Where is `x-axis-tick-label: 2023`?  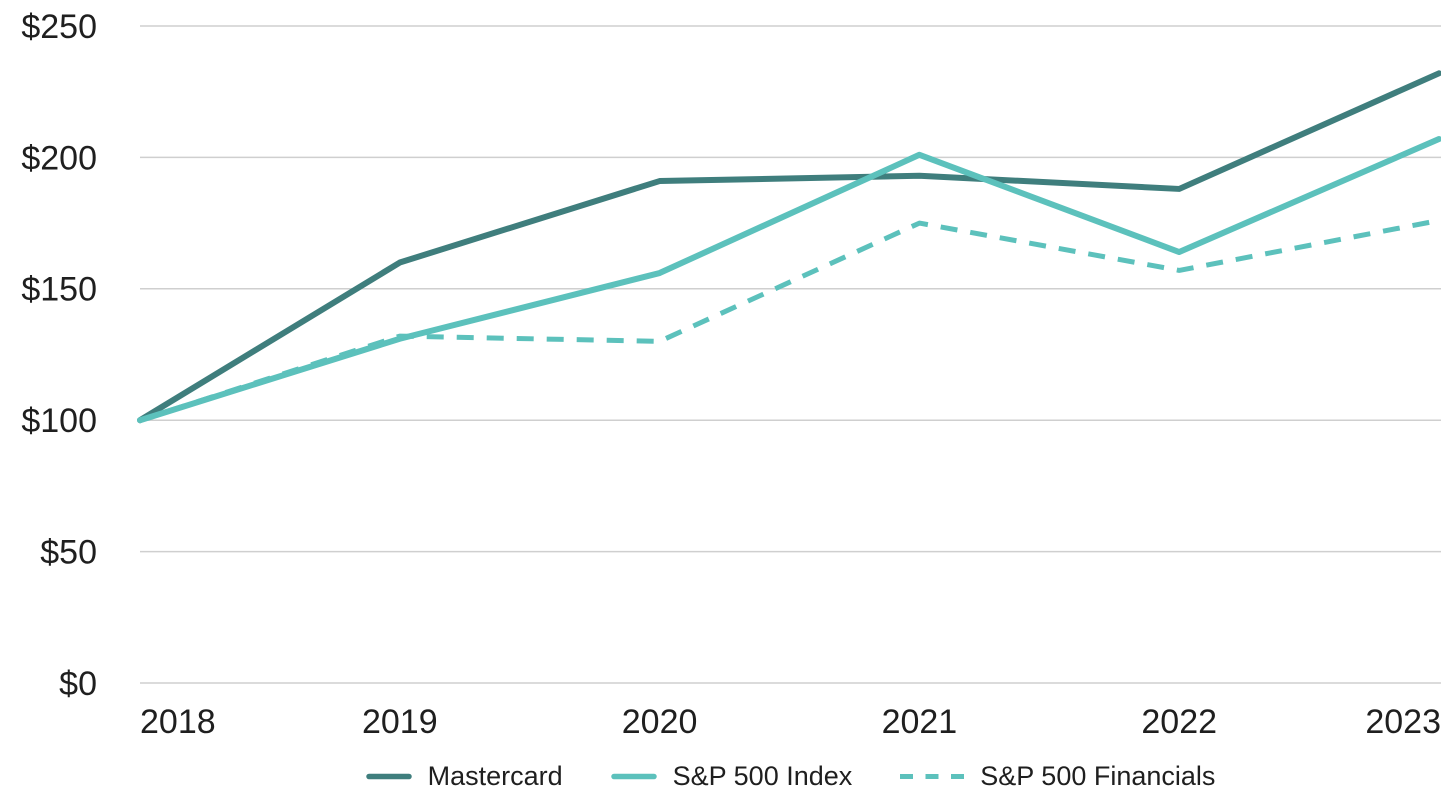 x-axis-tick-label: 2023 is located at coordinates (1403, 722).